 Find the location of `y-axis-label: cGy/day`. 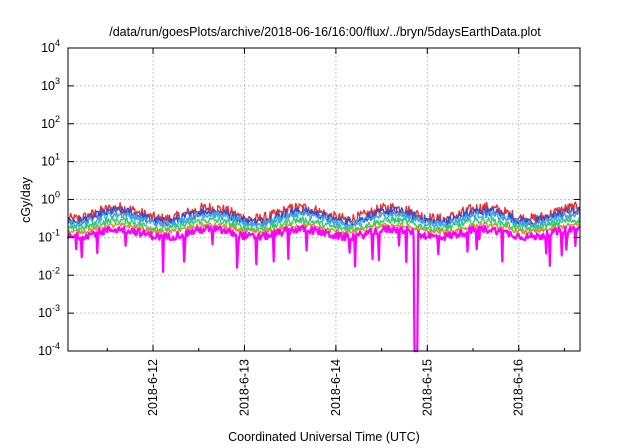

y-axis-label: cGy/day is located at coordinates (26, 199).